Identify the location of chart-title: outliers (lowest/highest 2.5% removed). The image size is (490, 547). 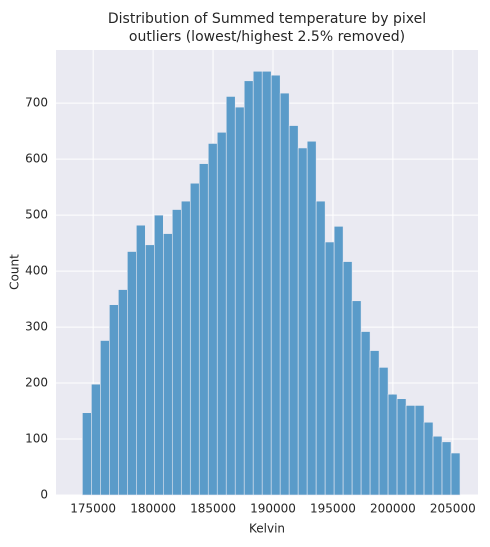
(267, 37).